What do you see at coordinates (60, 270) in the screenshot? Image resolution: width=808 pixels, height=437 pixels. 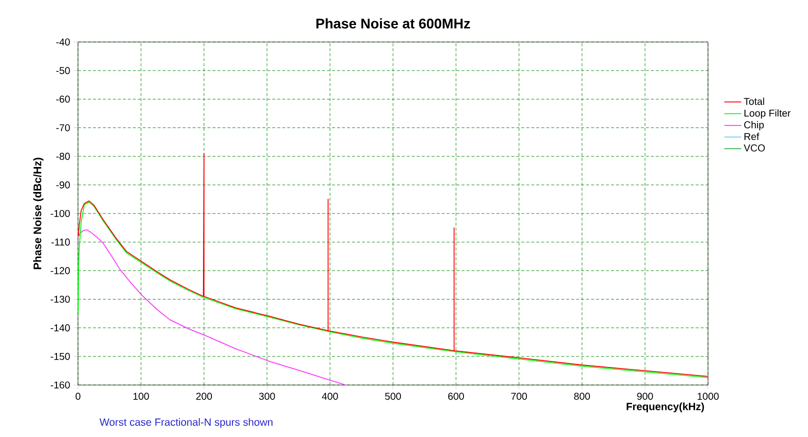 I see `y-tick-label: -120` at bounding box center [60, 270].